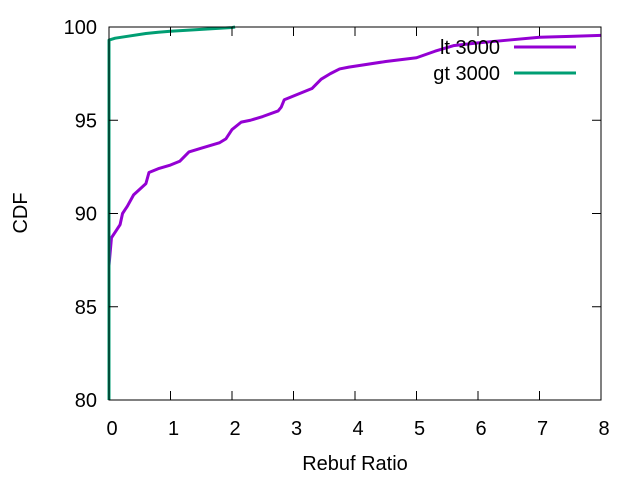  Describe the element at coordinates (603, 429) in the screenshot. I see `x-tick-label: 8` at that location.